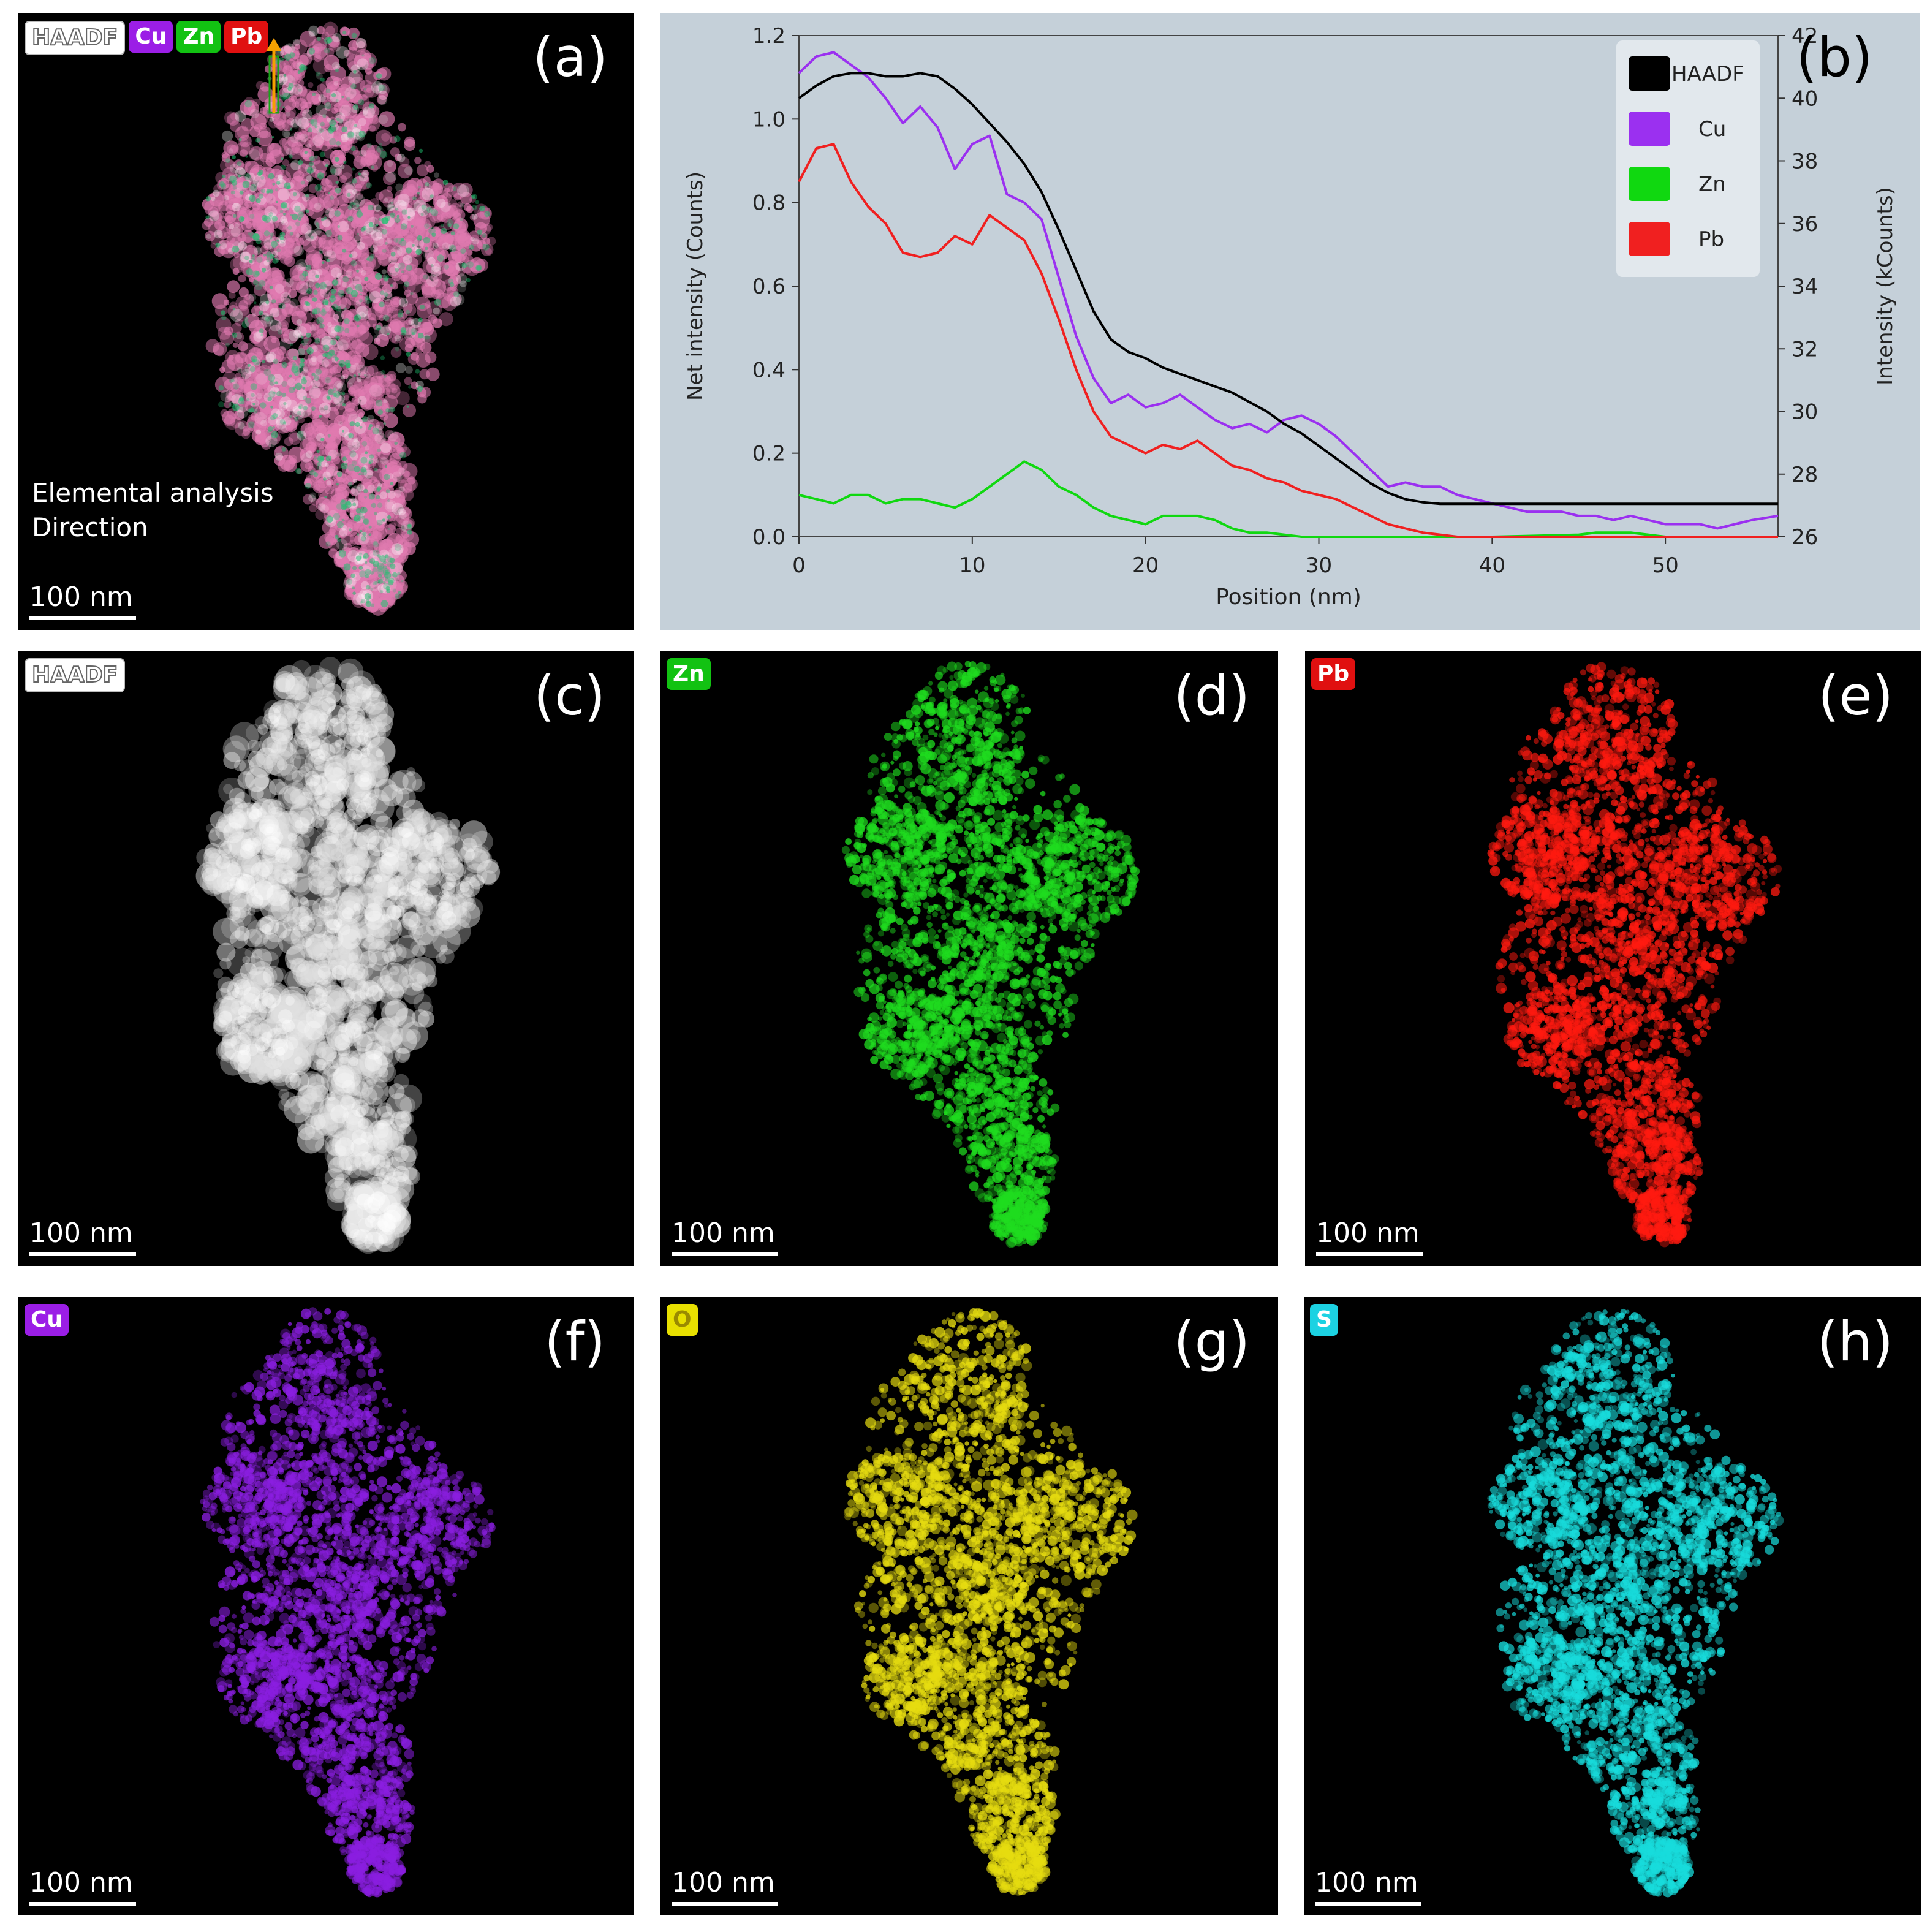 Image resolution: width=1930 pixels, height=1932 pixels. What do you see at coordinates (1288, 499) in the screenshot?
I see `series-line-zn` at bounding box center [1288, 499].